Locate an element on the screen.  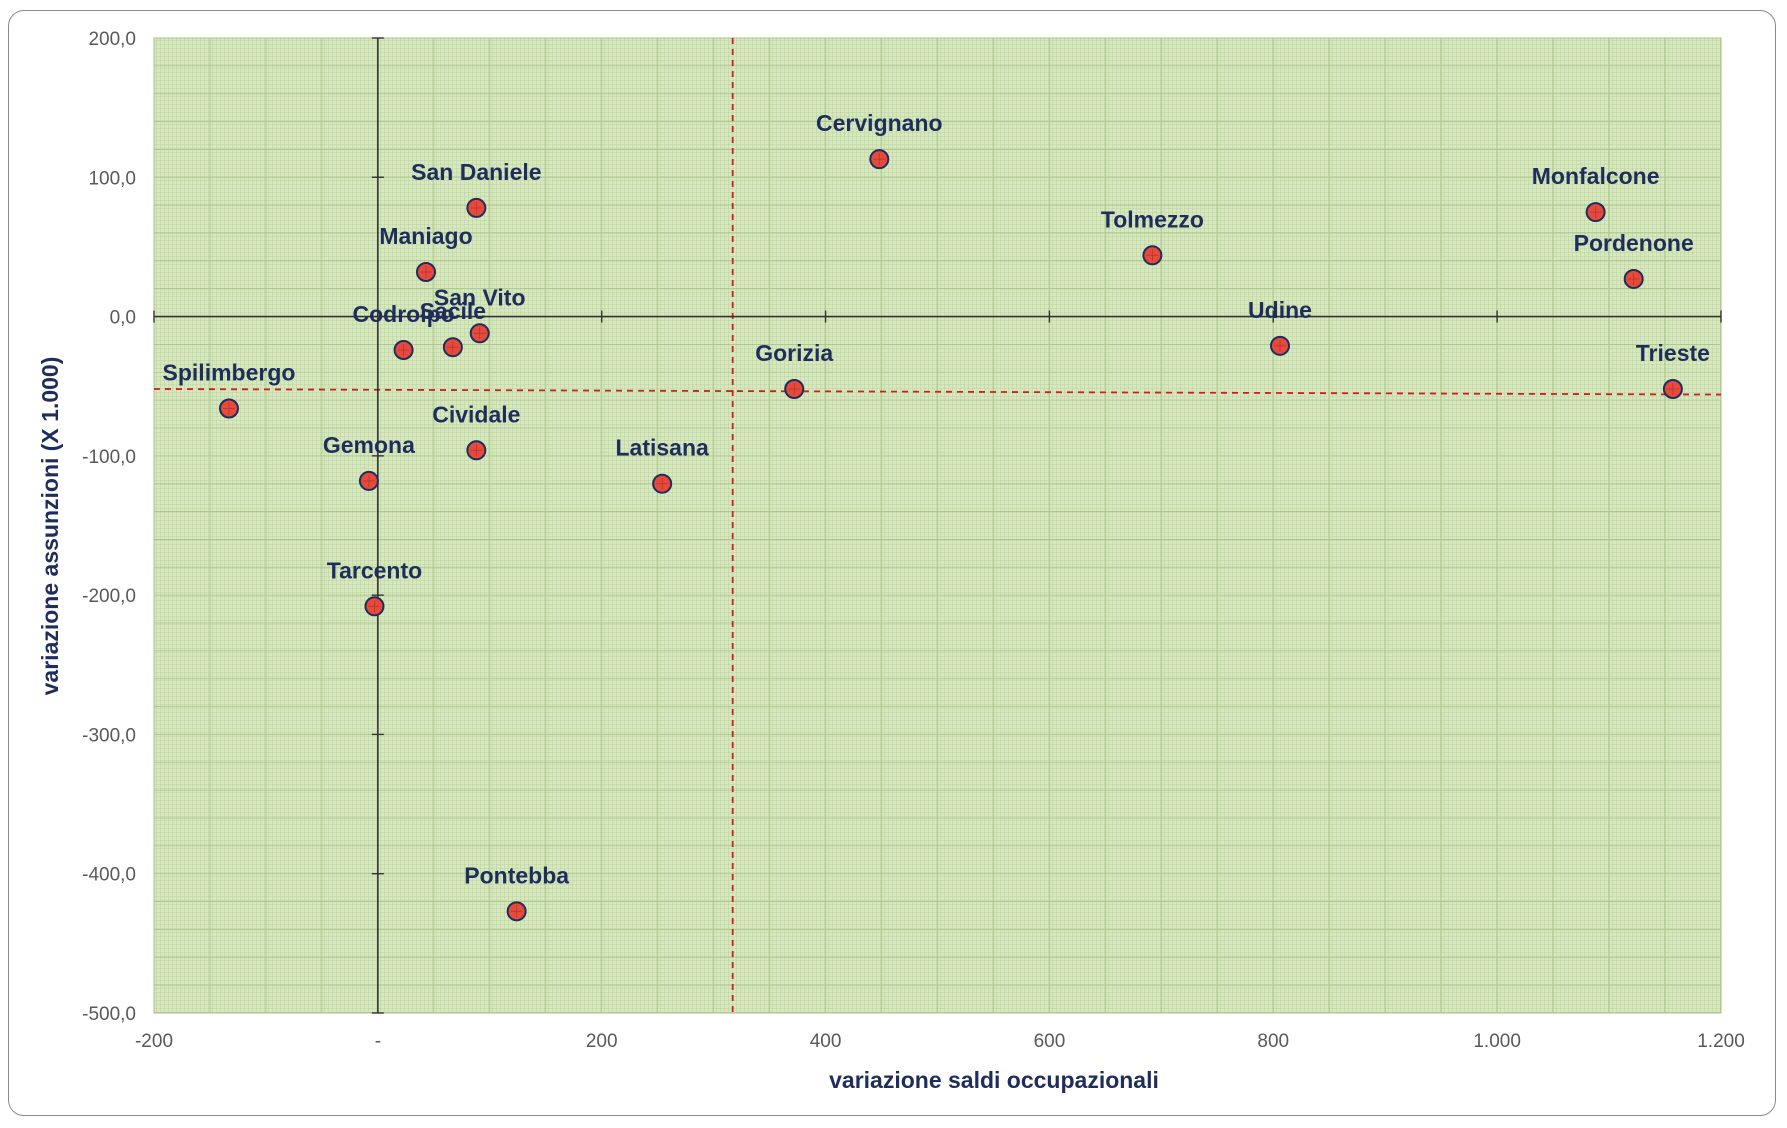
data-point-label: Udine is located at coordinates (1280, 310).